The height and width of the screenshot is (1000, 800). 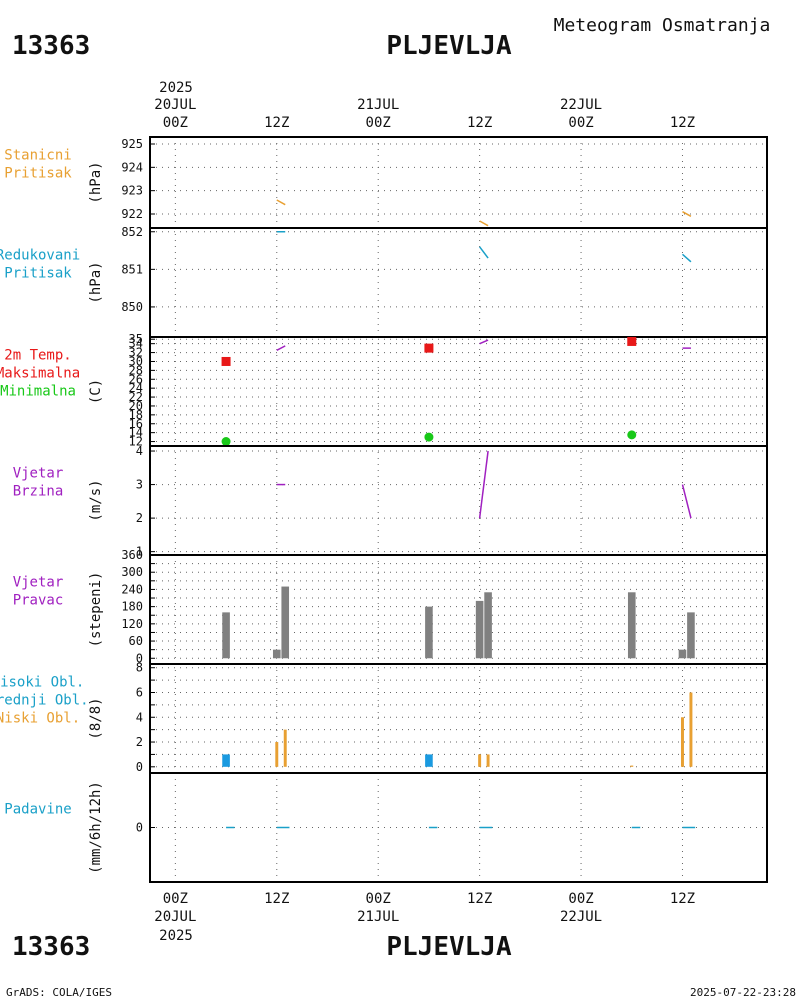 What do you see at coordinates (136, 361) in the screenshot?
I see `ytick-label-temperatura-9: 30` at bounding box center [136, 361].